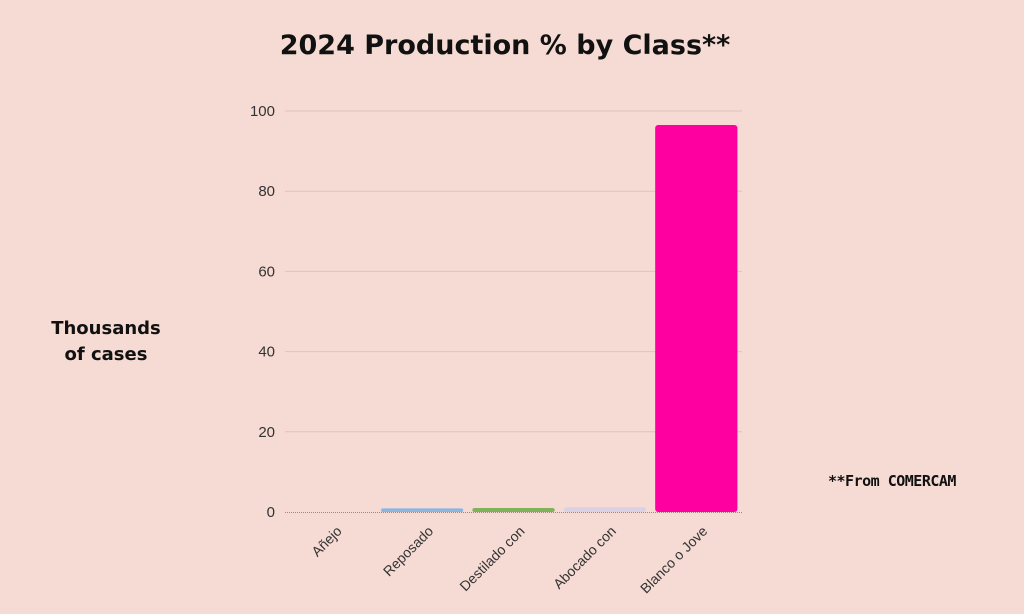 The image size is (1024, 614). I want to click on y-tick-label: 80, so click(266, 191).